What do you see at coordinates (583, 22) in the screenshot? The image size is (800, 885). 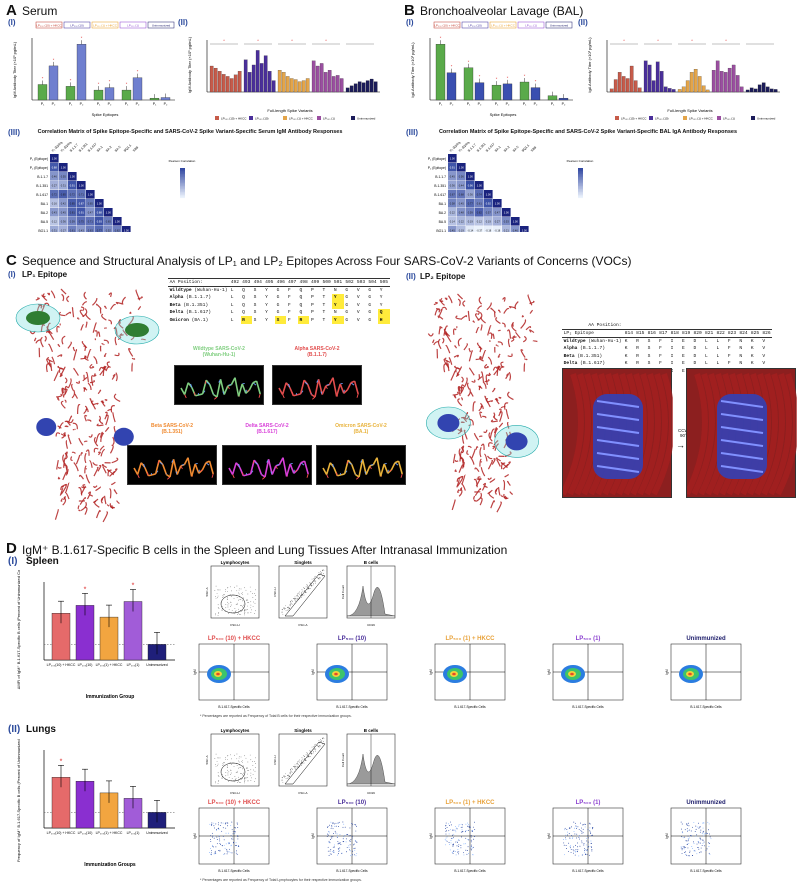 I see `panel-b-ii-label: (II)` at bounding box center [583, 22].